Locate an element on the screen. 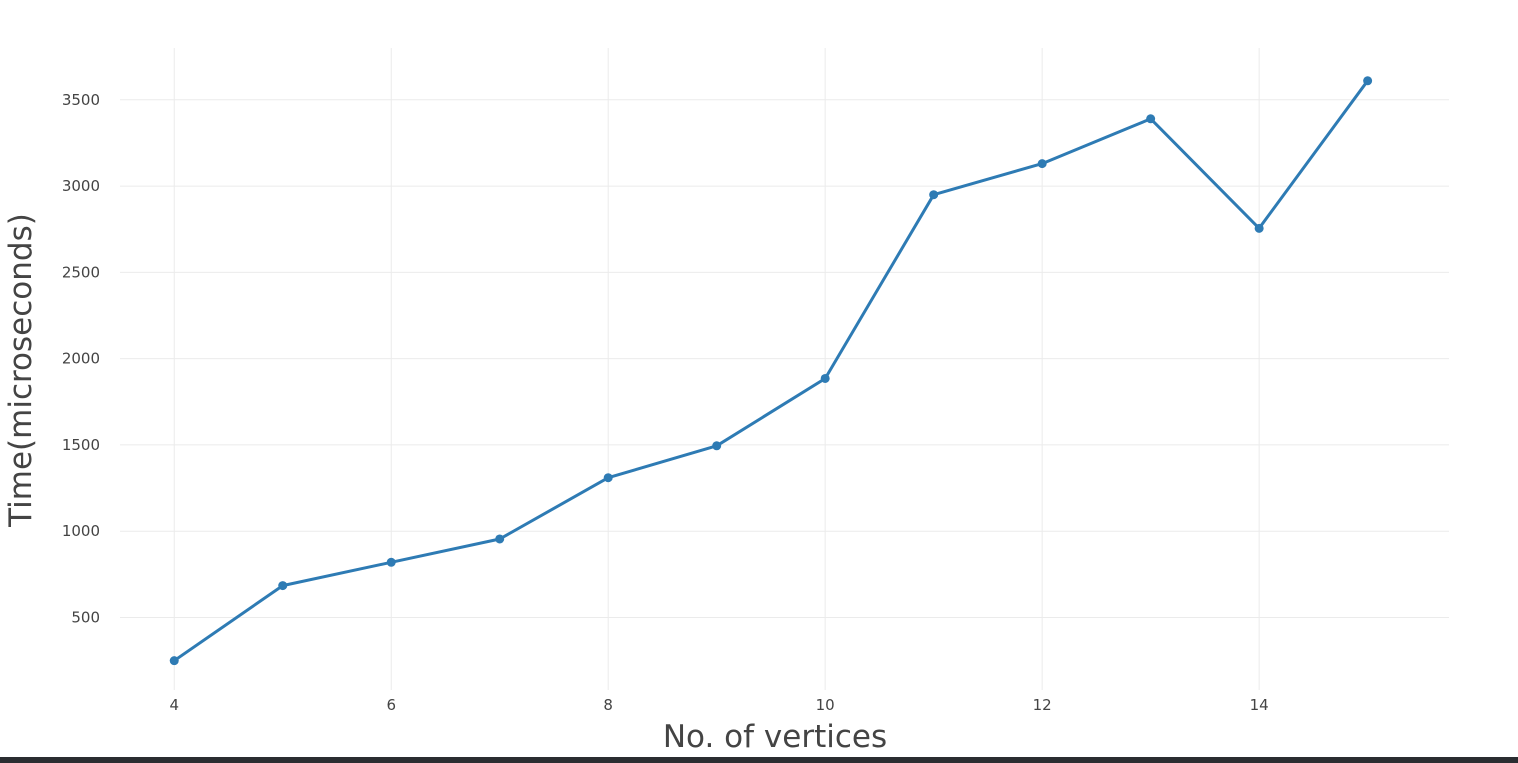 The height and width of the screenshot is (763, 1518). x-tick-labels: 4 6 8 10 12 14 is located at coordinates (718, 705).